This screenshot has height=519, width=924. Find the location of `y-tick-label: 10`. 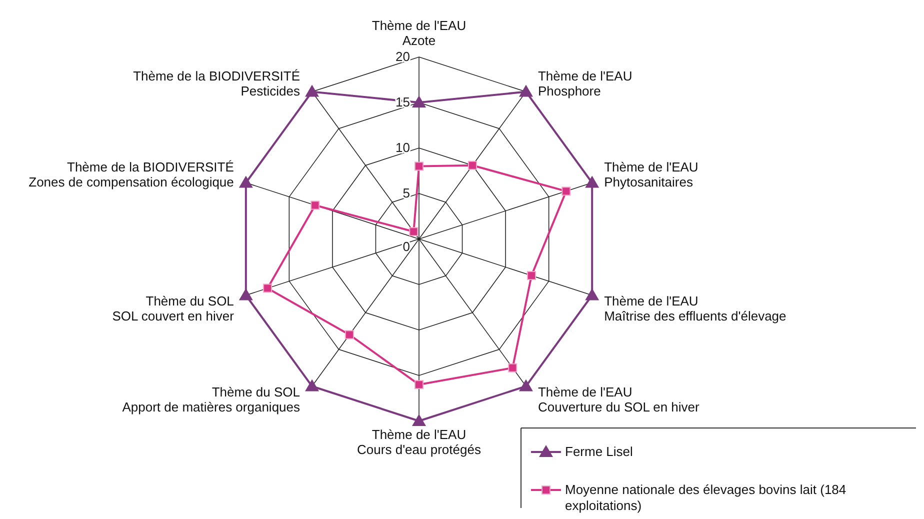

y-tick-label: 10 is located at coordinates (403, 147).